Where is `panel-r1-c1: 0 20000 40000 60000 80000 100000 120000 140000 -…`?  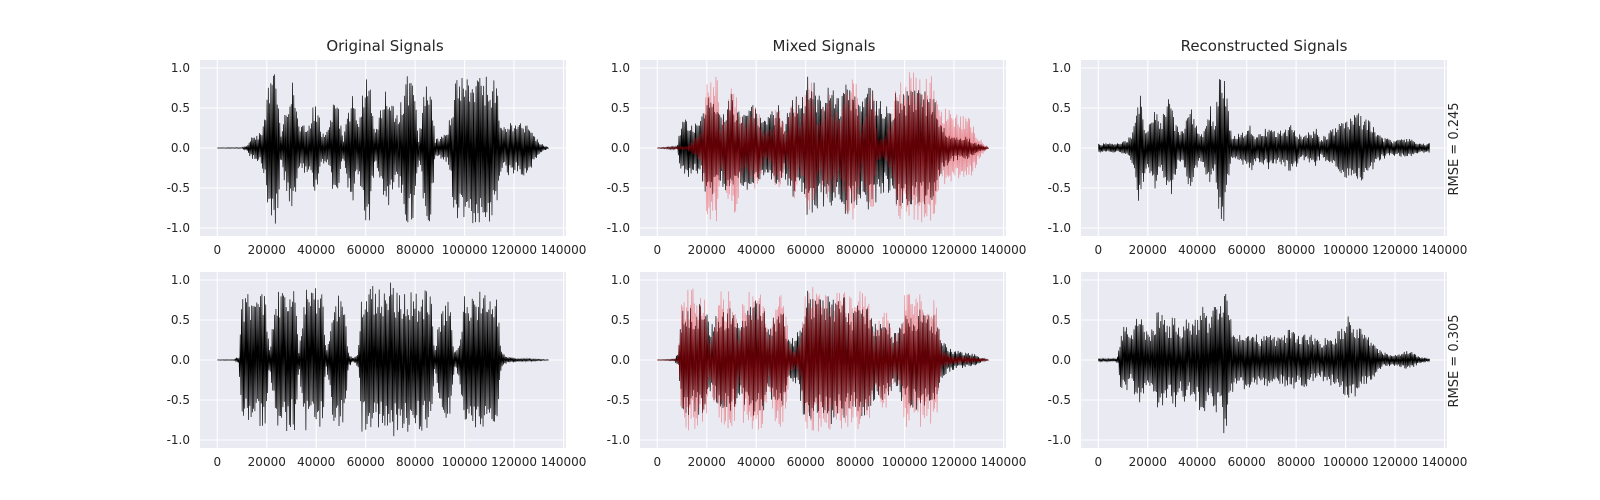 panel-r1-c1: 0 20000 40000 60000 80000 100000 120000 140000 -… is located at coordinates (377, 158).